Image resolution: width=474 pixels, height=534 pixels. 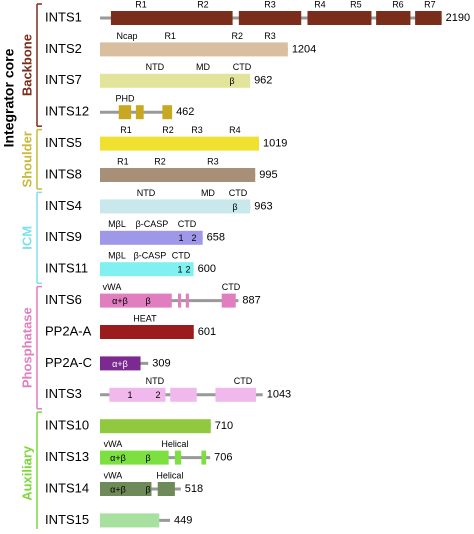 What do you see at coordinates (9, 97) in the screenshot?
I see `core-title: Integrator core` at bounding box center [9, 97].